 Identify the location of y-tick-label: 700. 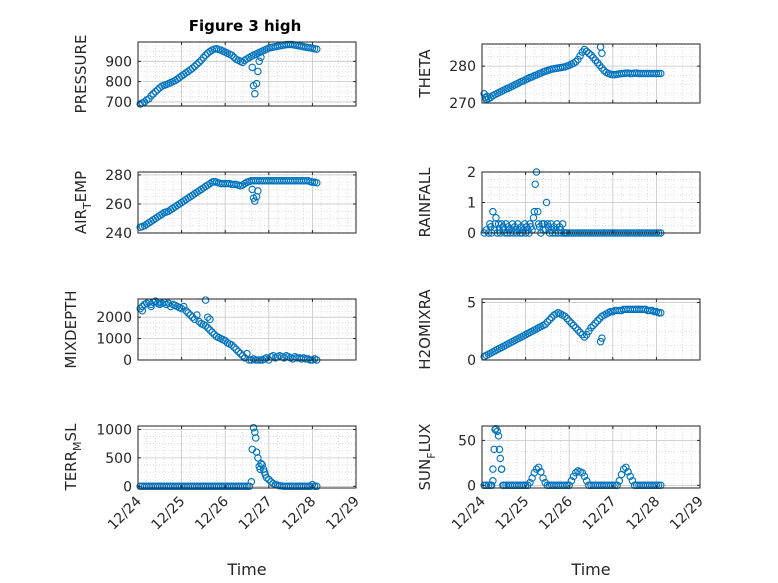
(118, 103).